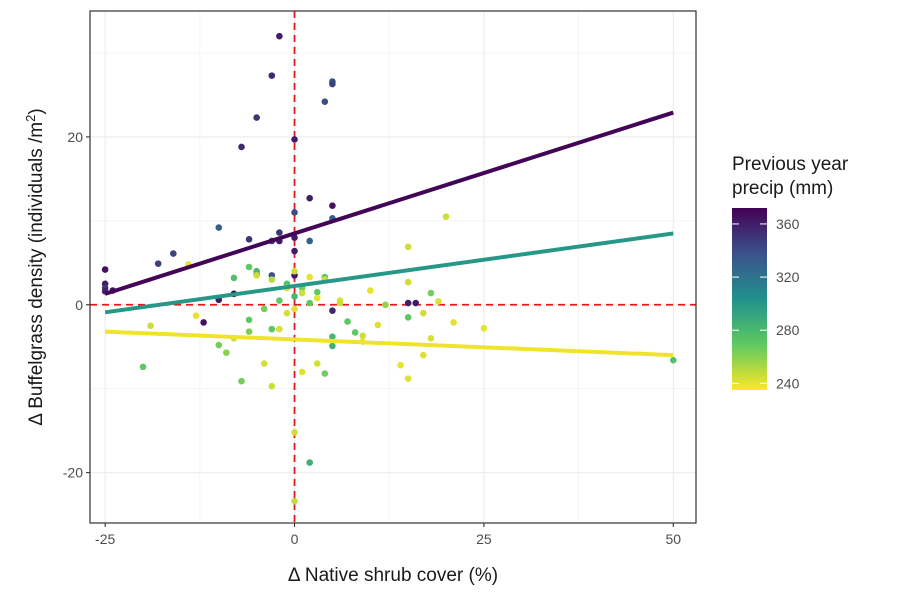 This screenshot has width=900, height=600. What do you see at coordinates (393, 575) in the screenshot?
I see `x-axis-title: Δ Native shrub cover (%)` at bounding box center [393, 575].